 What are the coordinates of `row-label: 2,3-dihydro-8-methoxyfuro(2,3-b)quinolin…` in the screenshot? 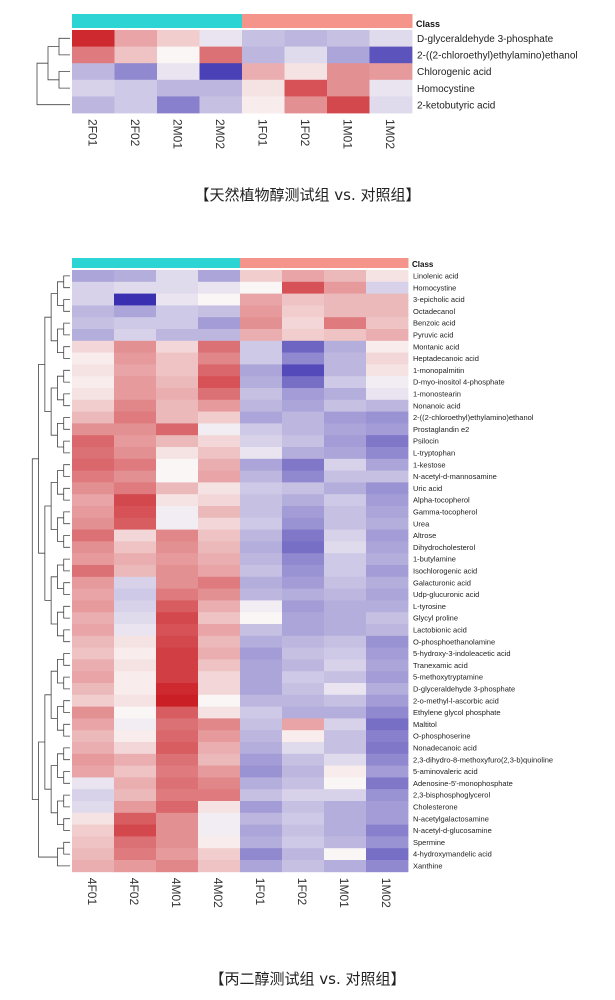 It's located at (483, 759).